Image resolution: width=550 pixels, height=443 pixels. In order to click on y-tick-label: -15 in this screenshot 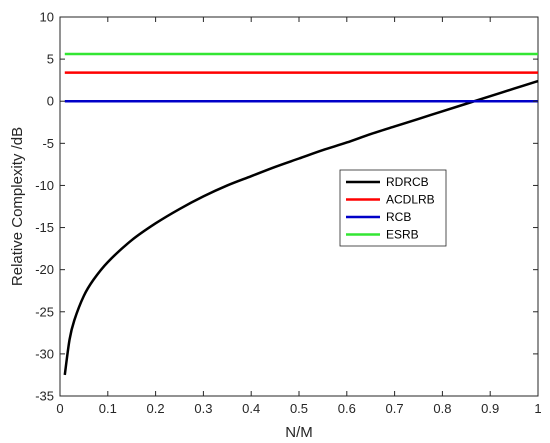, I will do `click(44, 227)`.